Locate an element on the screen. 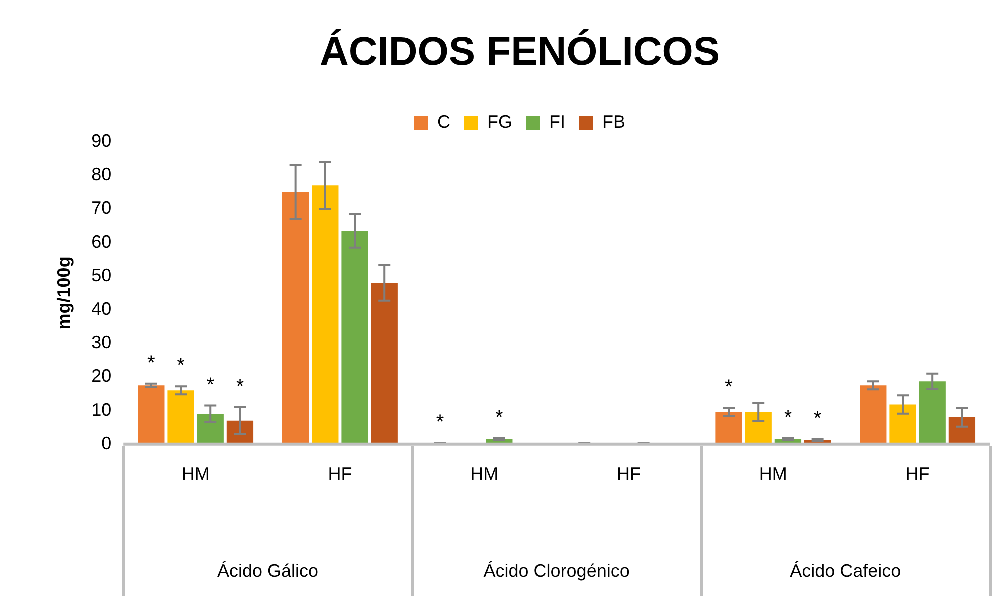 This screenshot has width=998, height=596. y-tick-label: 0 is located at coordinates (107, 443).